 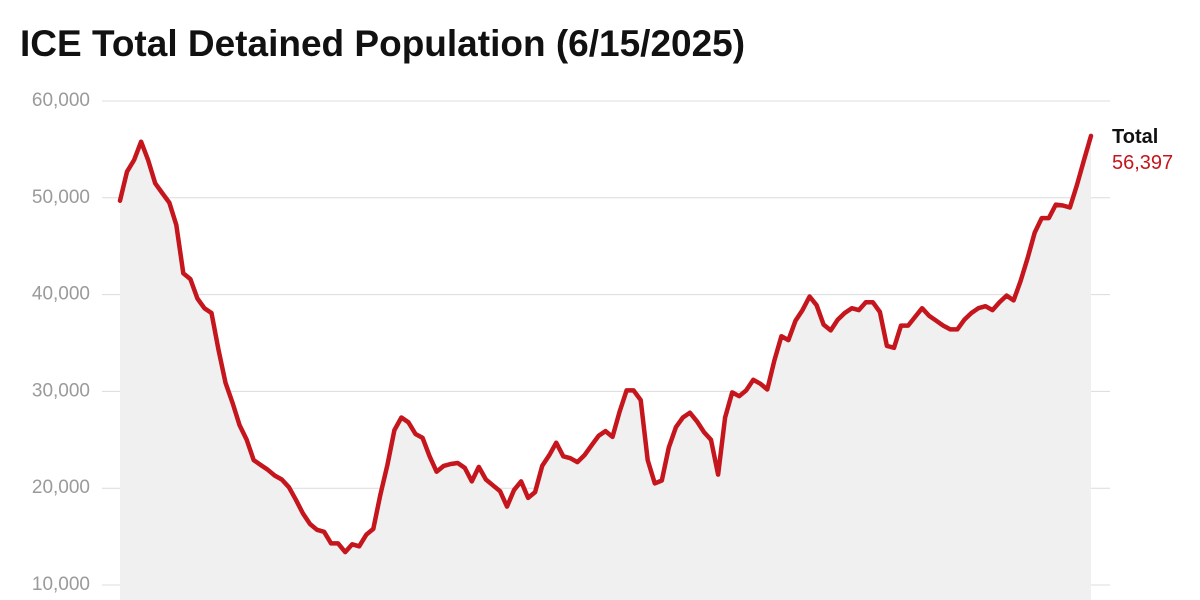 What do you see at coordinates (1142, 163) in the screenshot?
I see `end-value-label: 56,397` at bounding box center [1142, 163].